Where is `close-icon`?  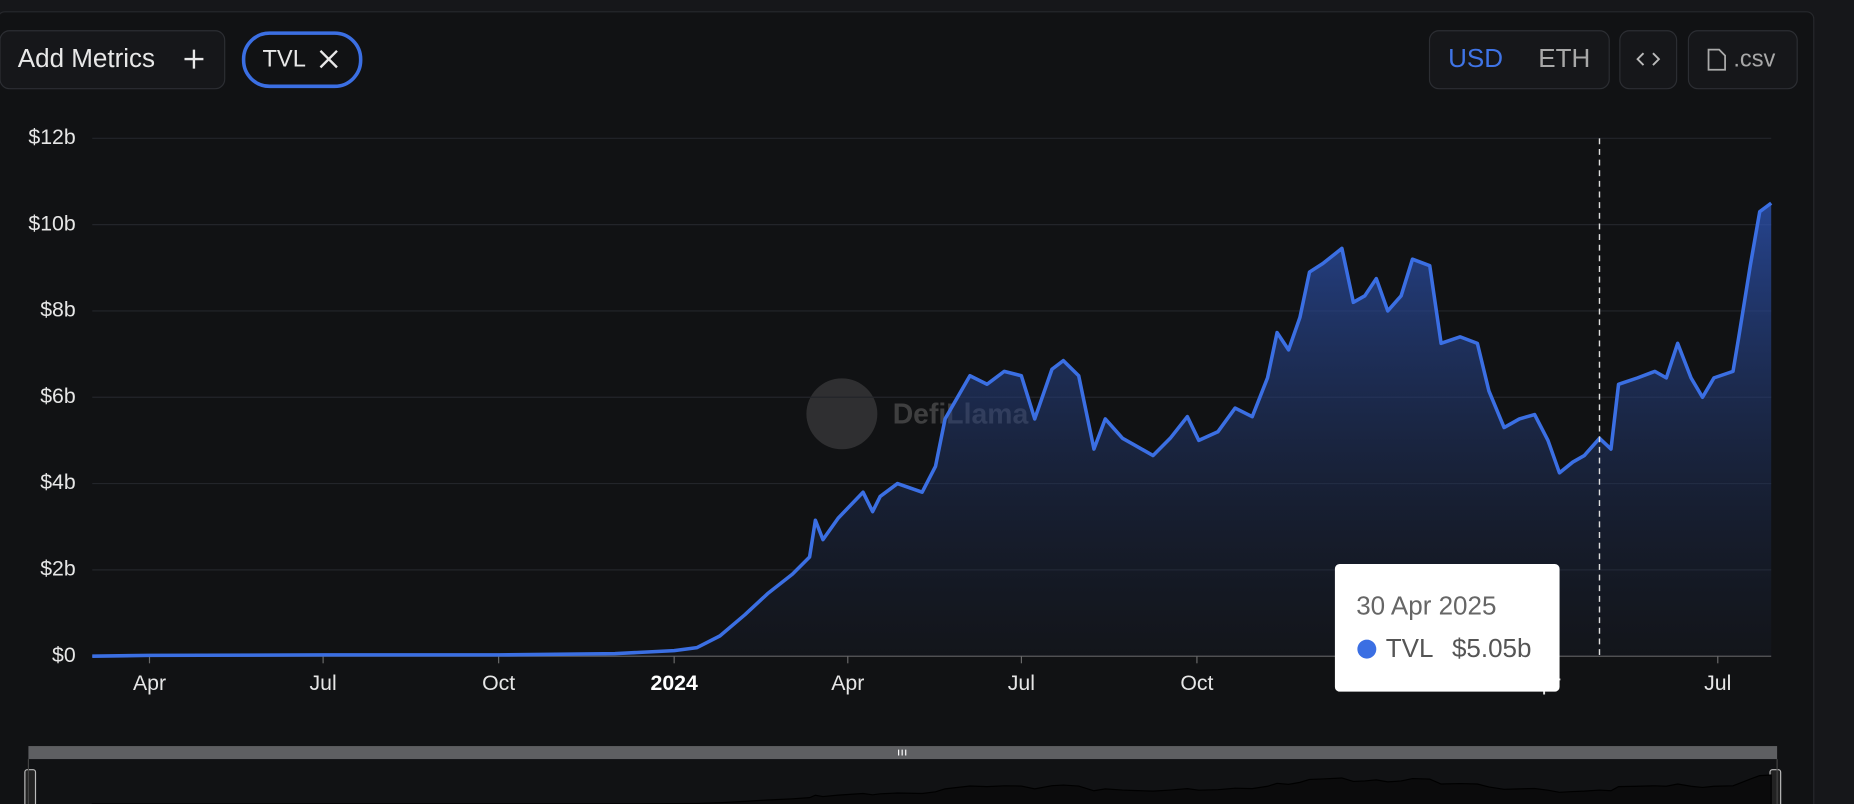
close-icon is located at coordinates (328, 59).